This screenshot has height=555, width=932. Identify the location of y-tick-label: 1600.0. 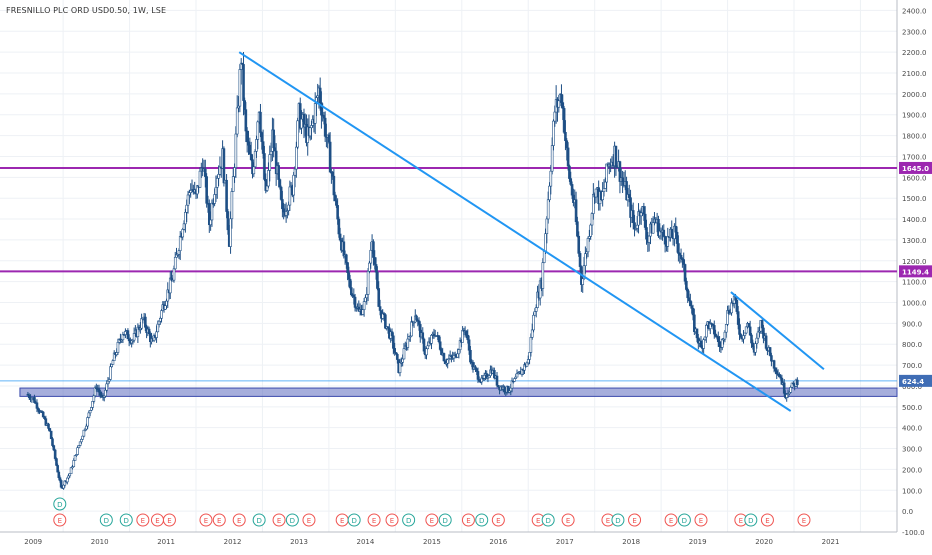
(914, 178).